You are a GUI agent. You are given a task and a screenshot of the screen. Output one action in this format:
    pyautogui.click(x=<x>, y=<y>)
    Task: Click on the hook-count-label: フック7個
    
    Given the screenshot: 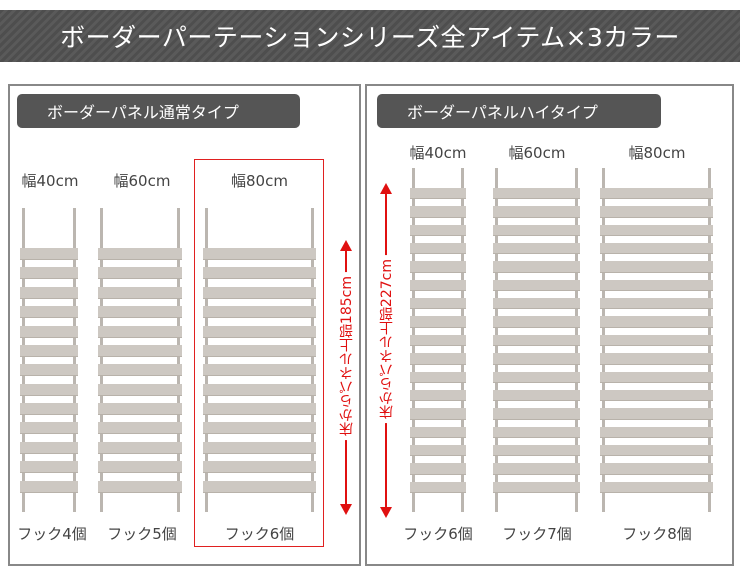 What is the action you would take?
    pyautogui.click(x=537, y=534)
    